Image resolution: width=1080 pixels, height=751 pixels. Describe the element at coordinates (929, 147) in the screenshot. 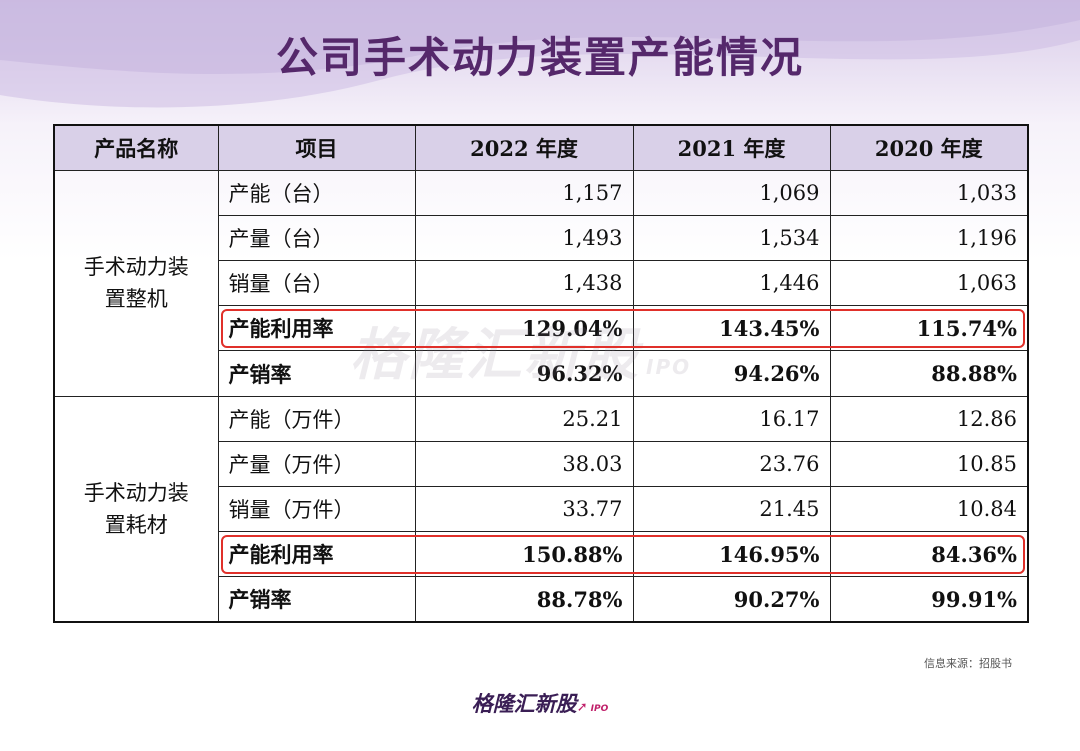

I see `header-2020: 2020 年度` at that location.